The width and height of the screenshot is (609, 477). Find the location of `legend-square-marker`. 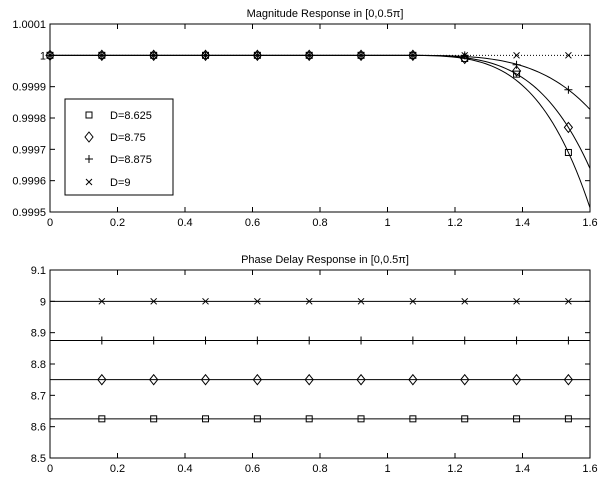

legend-square-marker is located at coordinates (89, 115).